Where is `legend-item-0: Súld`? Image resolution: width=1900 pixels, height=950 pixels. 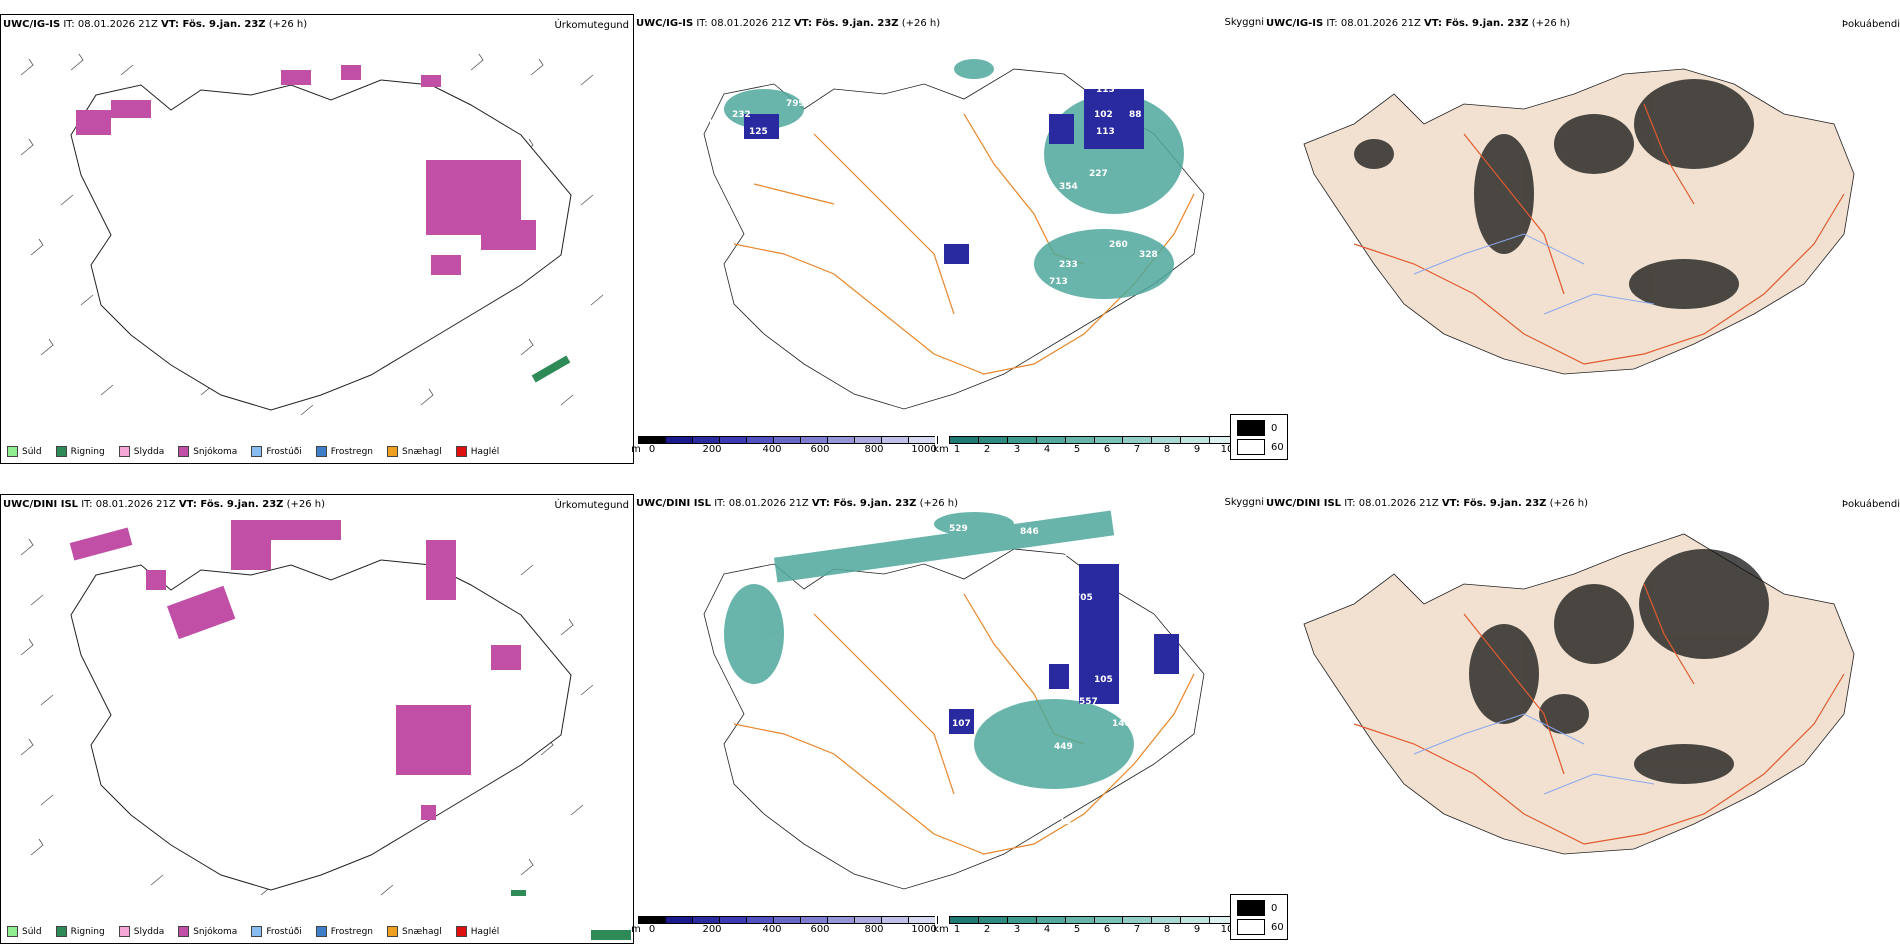
legend-item-0: Súld is located at coordinates (24, 451).